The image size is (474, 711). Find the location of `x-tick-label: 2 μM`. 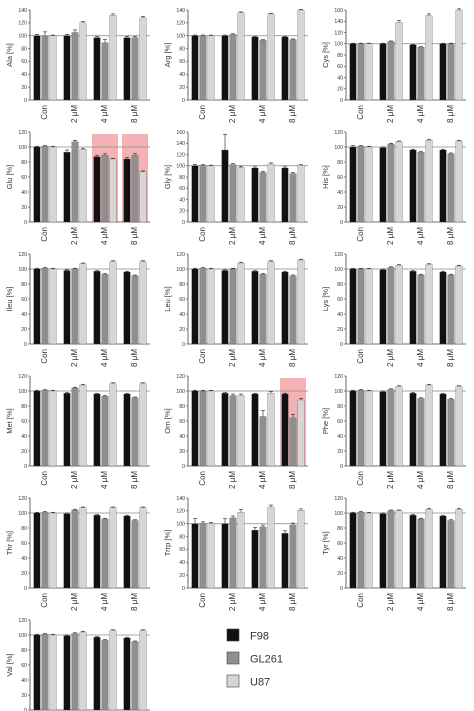

x-tick-label: 2 μM is located at coordinates (390, 358).